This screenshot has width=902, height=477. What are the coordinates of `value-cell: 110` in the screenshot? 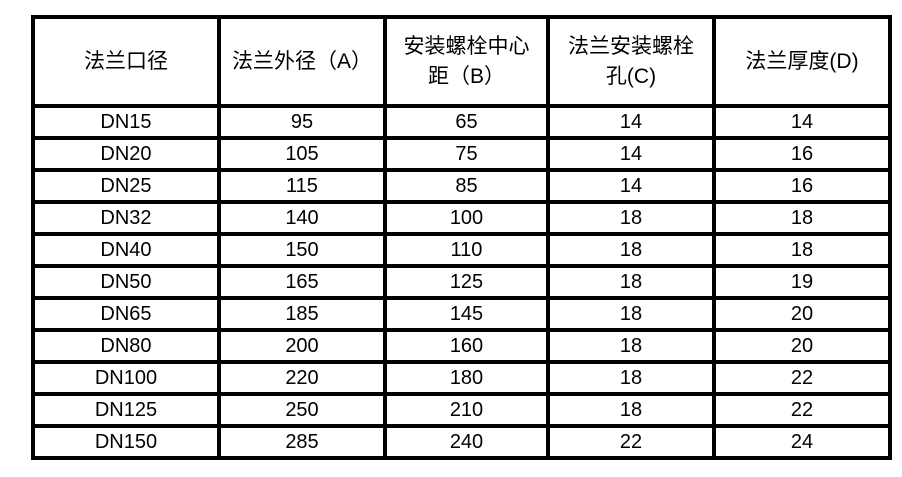 It's located at (466, 250).